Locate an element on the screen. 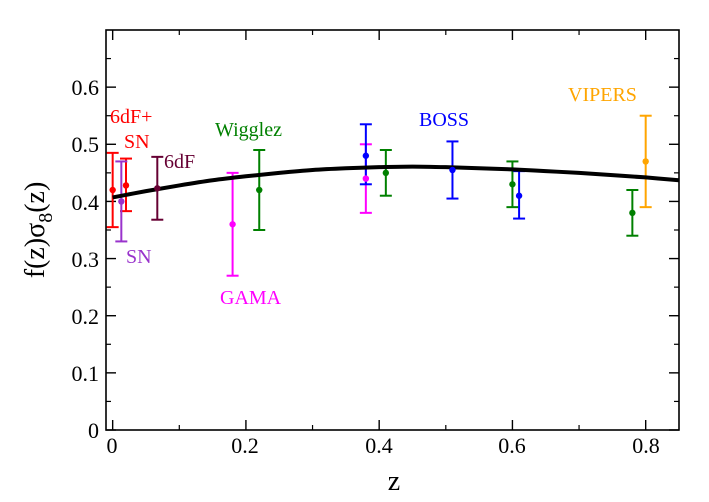 Image resolution: width=709 pixels, height=502 pixels. y-axis-label-subscript: 8 is located at coordinates (46, 218).